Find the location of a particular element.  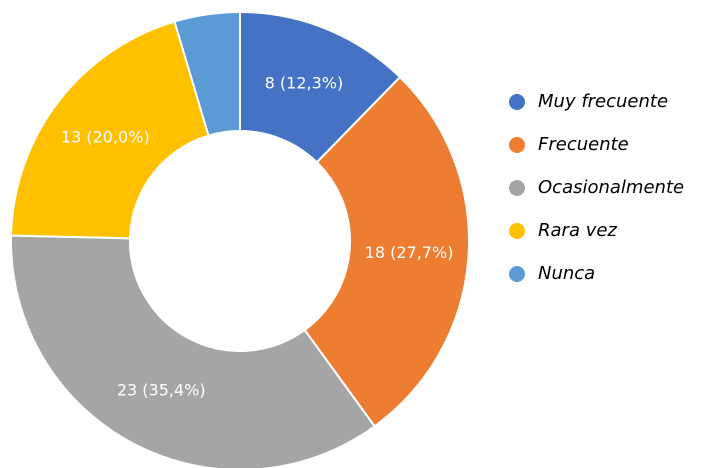

data-label: 8 (12,3%) is located at coordinates (304, 83).